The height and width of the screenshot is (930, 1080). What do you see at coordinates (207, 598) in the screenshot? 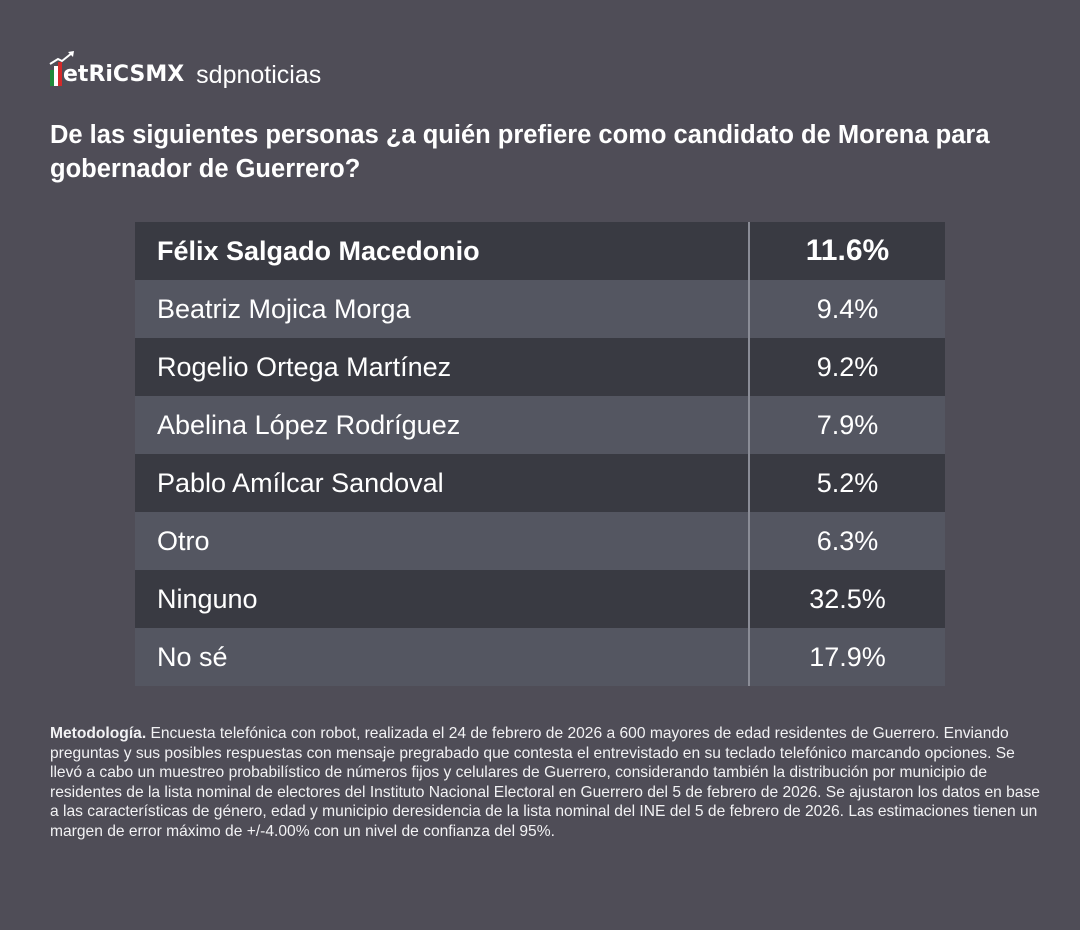
I see `candidate-name: Ninguno` at bounding box center [207, 598].